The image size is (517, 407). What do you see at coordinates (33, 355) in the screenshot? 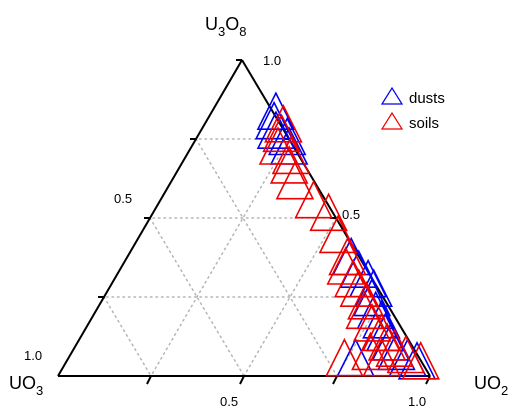
I see `tick-label-left-max: 1.0` at bounding box center [33, 355].